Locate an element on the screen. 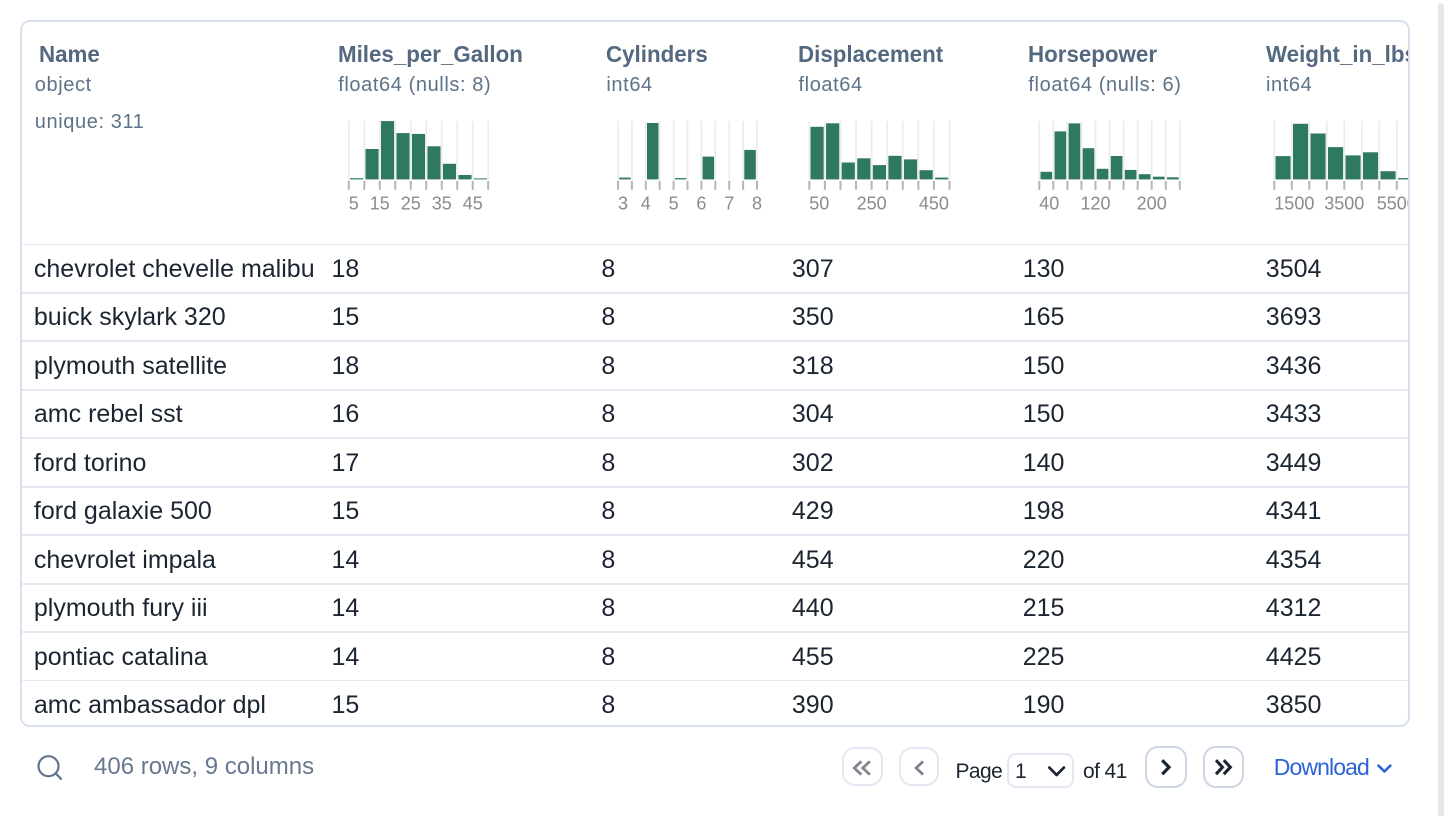  svg-text: 7 is located at coordinates (729, 204).